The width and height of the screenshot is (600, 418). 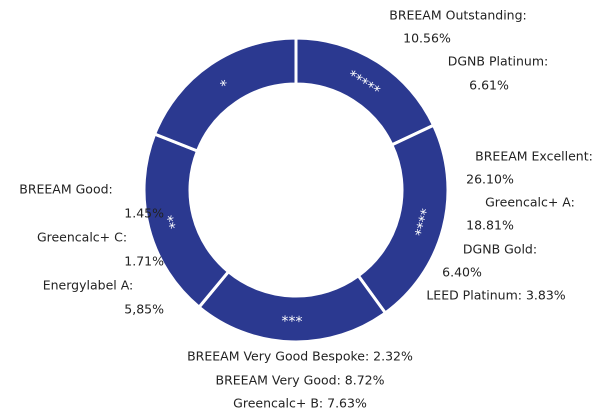 I want to click on segment-label: ***, so click(x=291, y=322).